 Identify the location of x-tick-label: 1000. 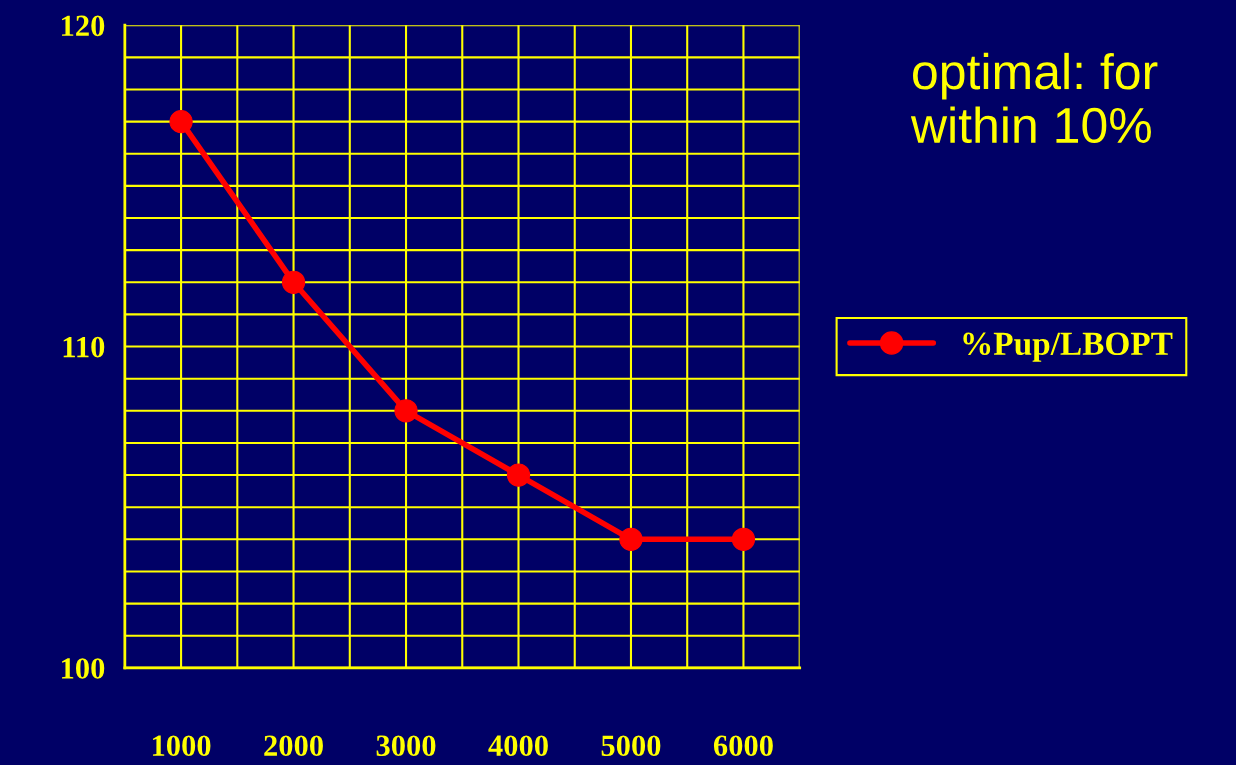
(181, 746).